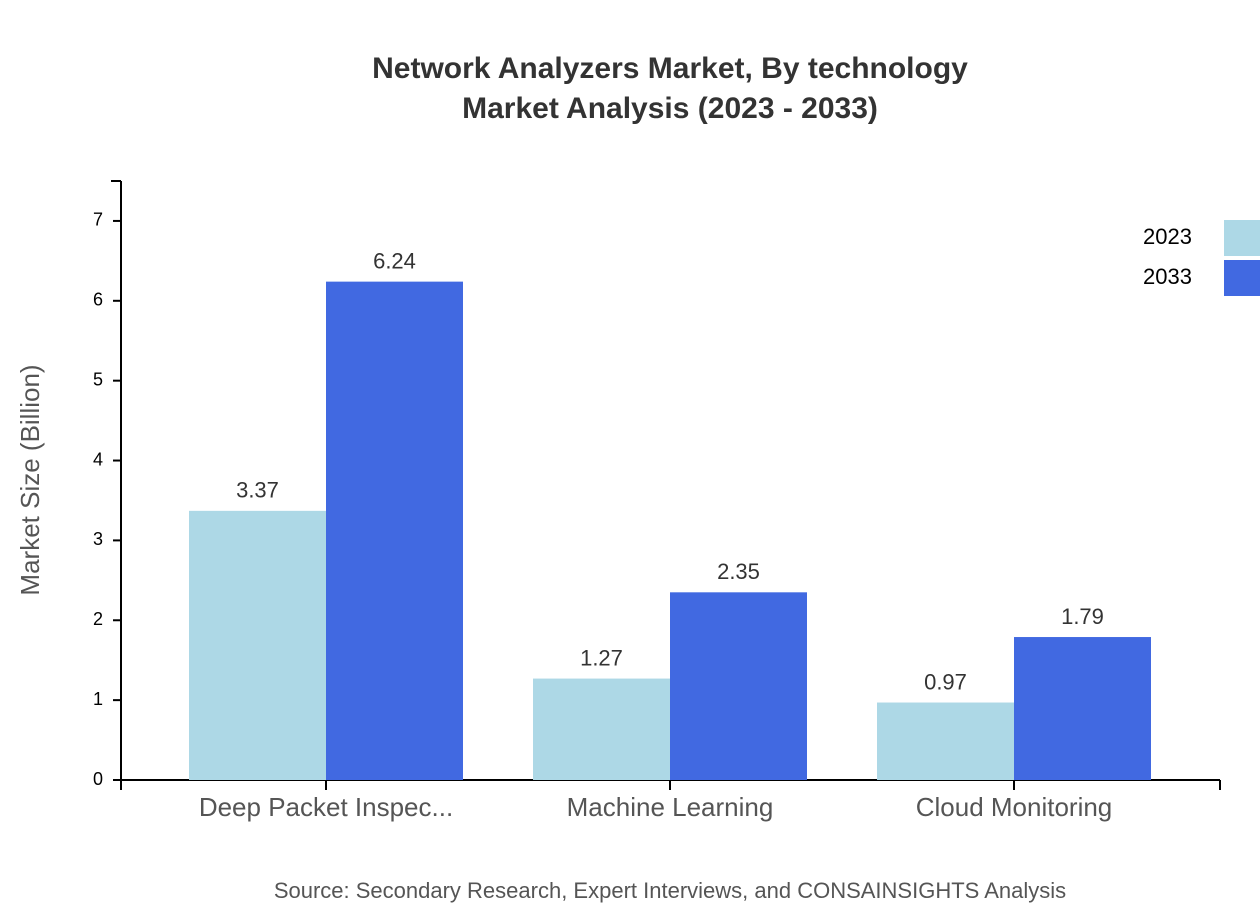 The width and height of the screenshot is (1260, 920). Describe the element at coordinates (738, 571) in the screenshot. I see `value-label: 2.35` at that location.